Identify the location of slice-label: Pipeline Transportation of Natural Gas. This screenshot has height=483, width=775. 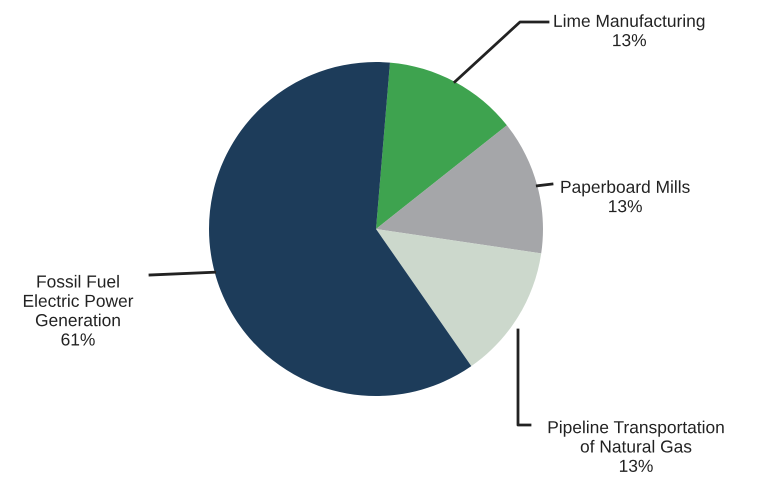
(636, 436).